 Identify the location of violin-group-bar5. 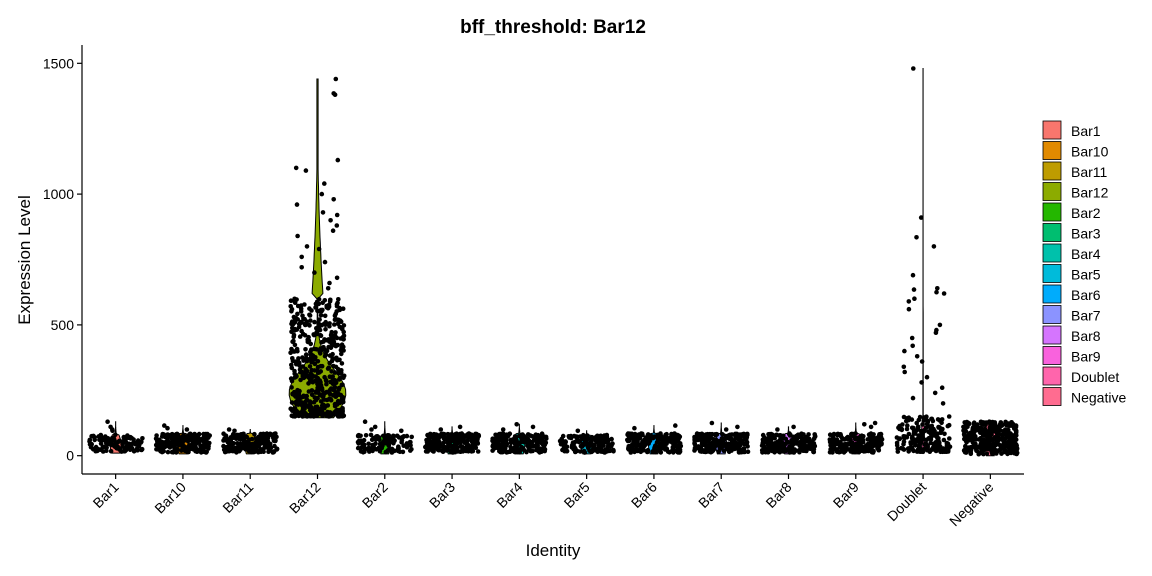
(586, 441).